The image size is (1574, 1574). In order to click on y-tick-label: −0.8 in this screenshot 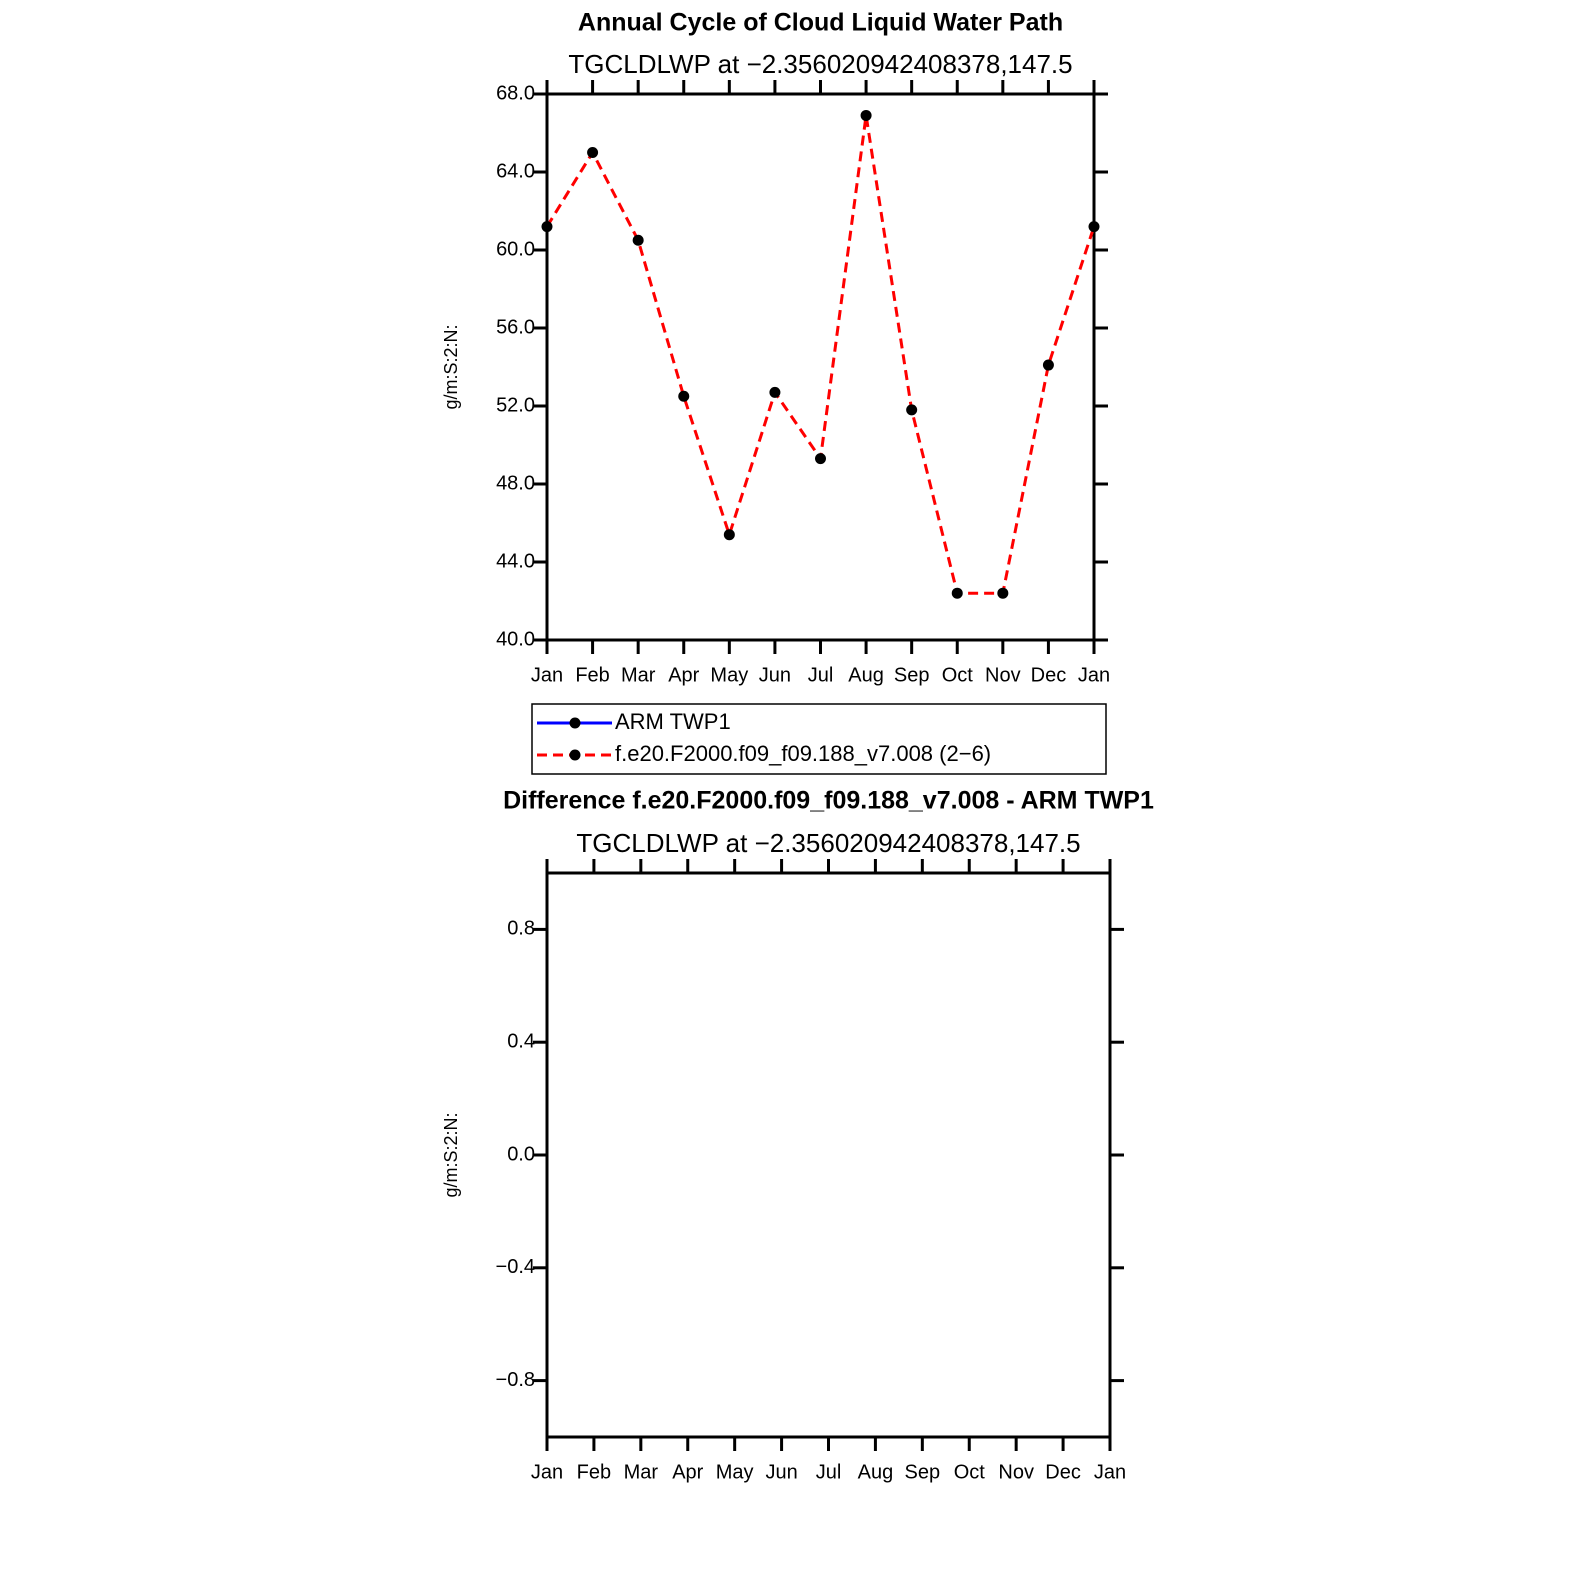, I will do `click(515, 1380)`.